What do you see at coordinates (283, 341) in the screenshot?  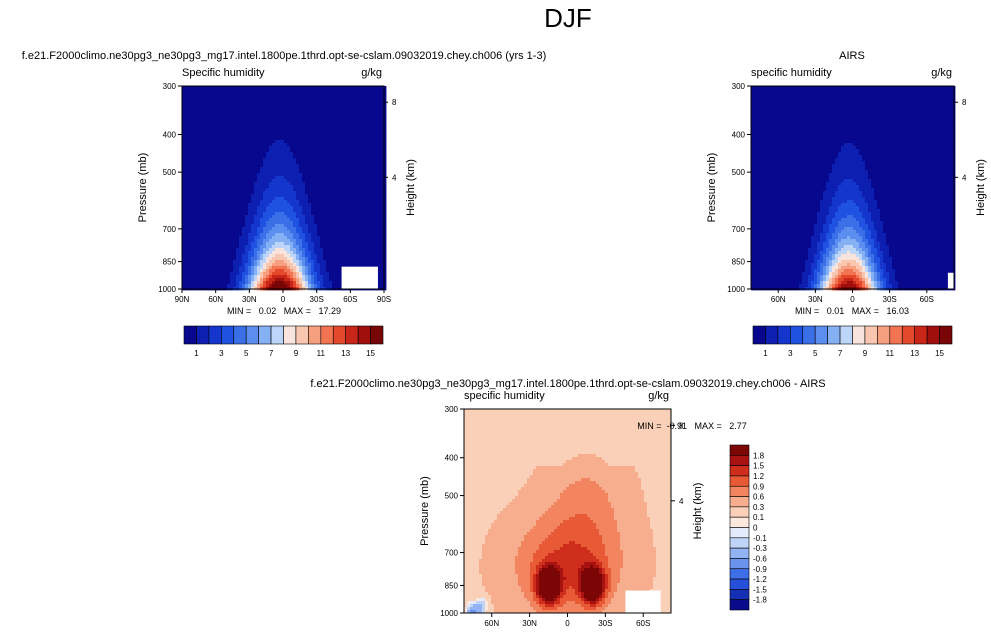 I see `colorbar: 1 3 5 7 9 11 13 15` at bounding box center [283, 341].